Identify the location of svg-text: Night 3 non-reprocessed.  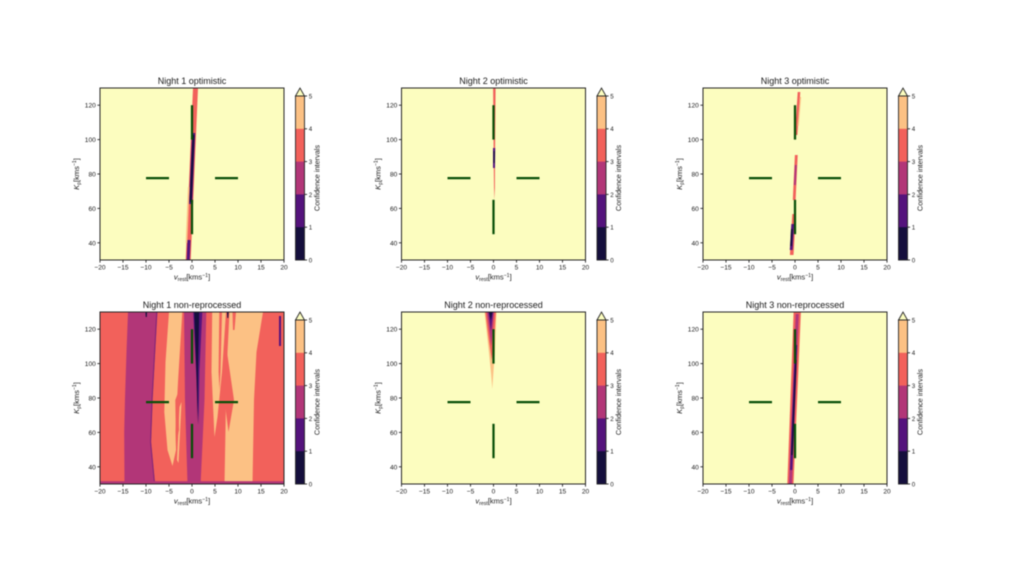
(795, 305).